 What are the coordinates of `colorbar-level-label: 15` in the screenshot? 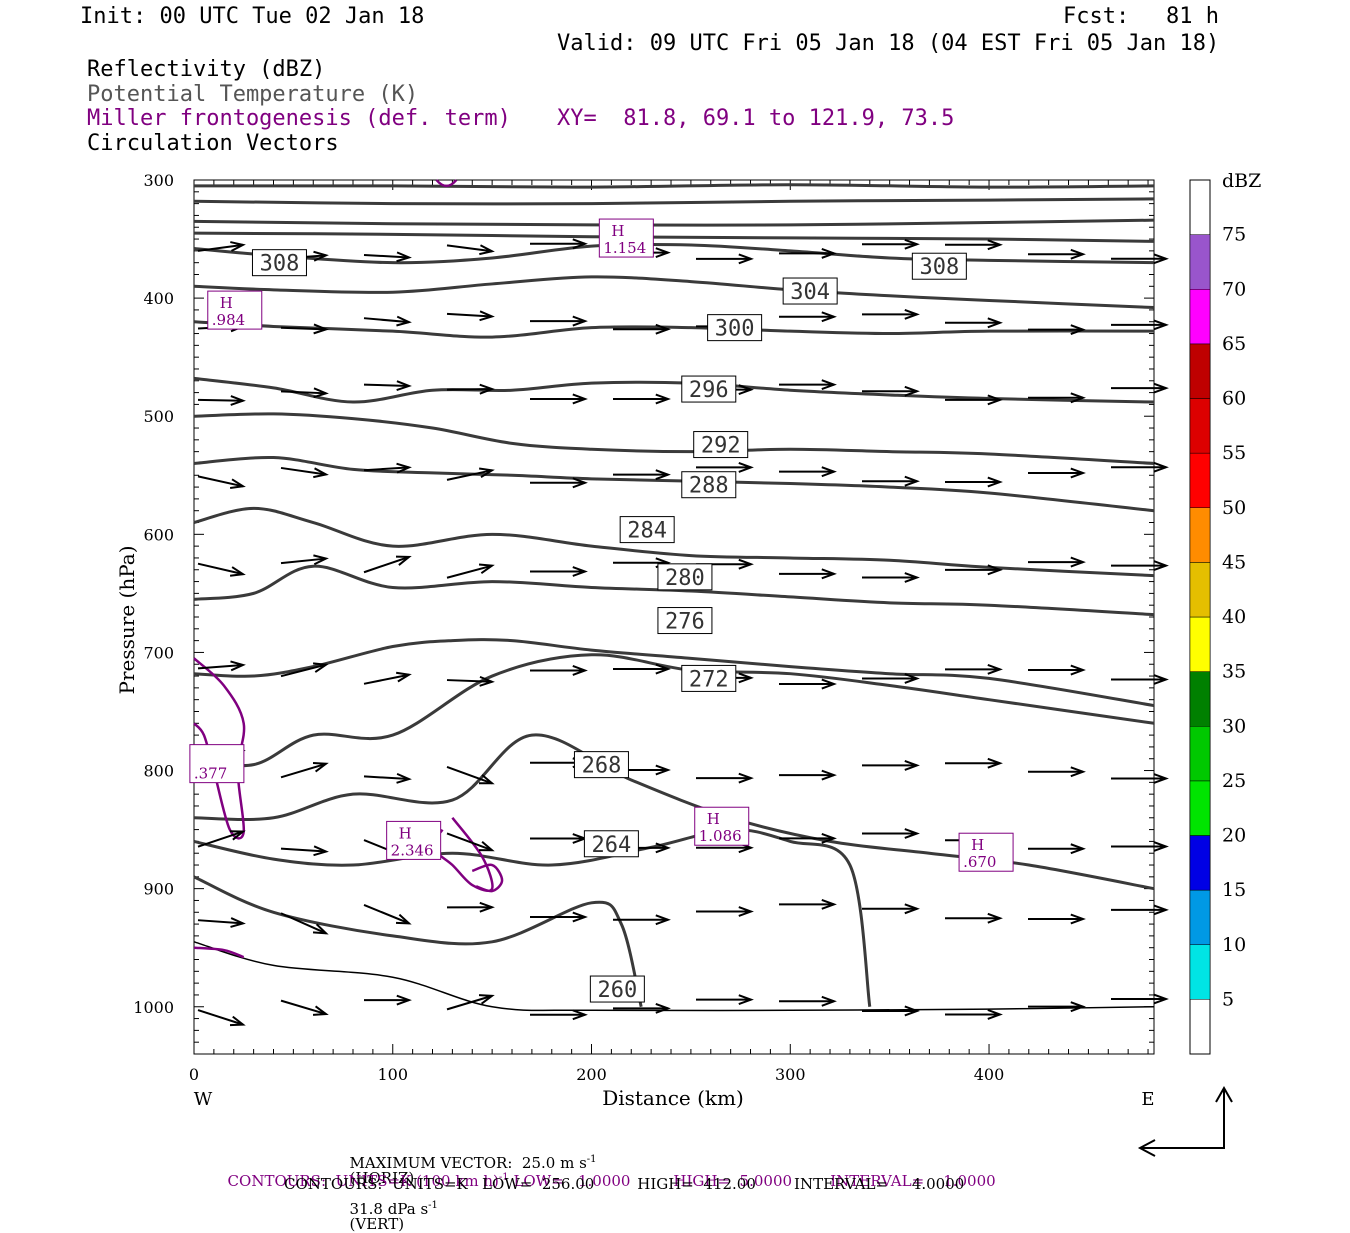 It's located at (1234, 890).